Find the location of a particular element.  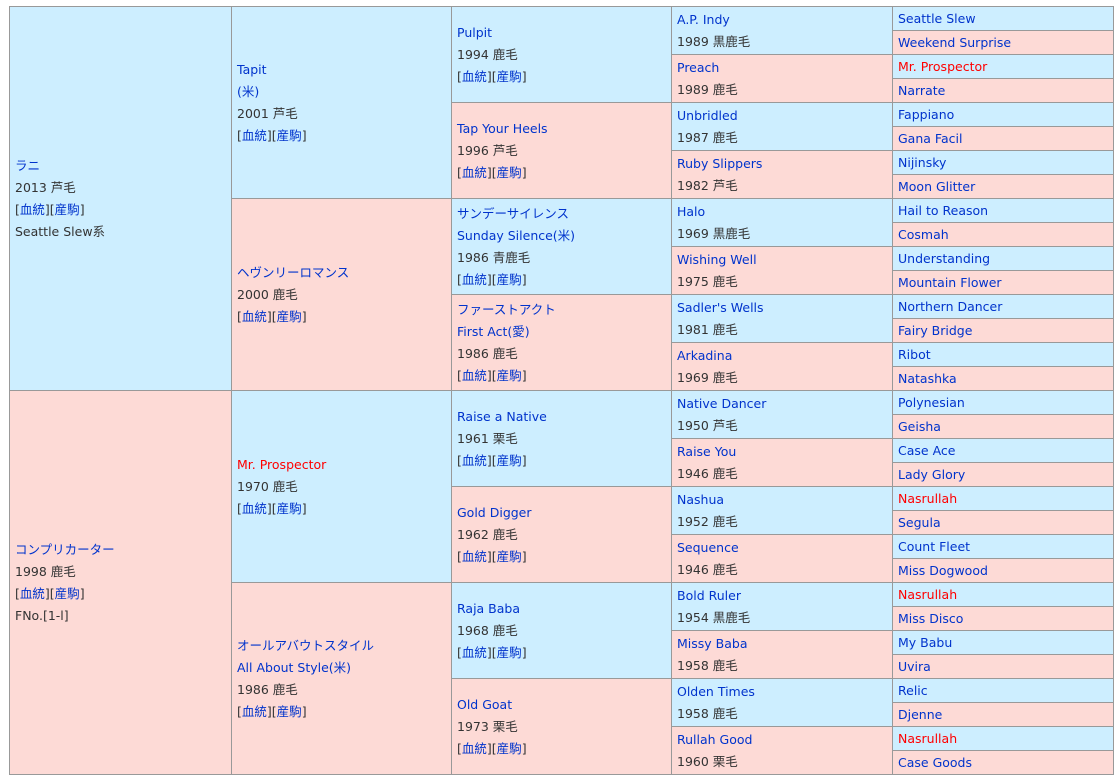

horse-name-link: コンプリカーター is located at coordinates (65, 549).